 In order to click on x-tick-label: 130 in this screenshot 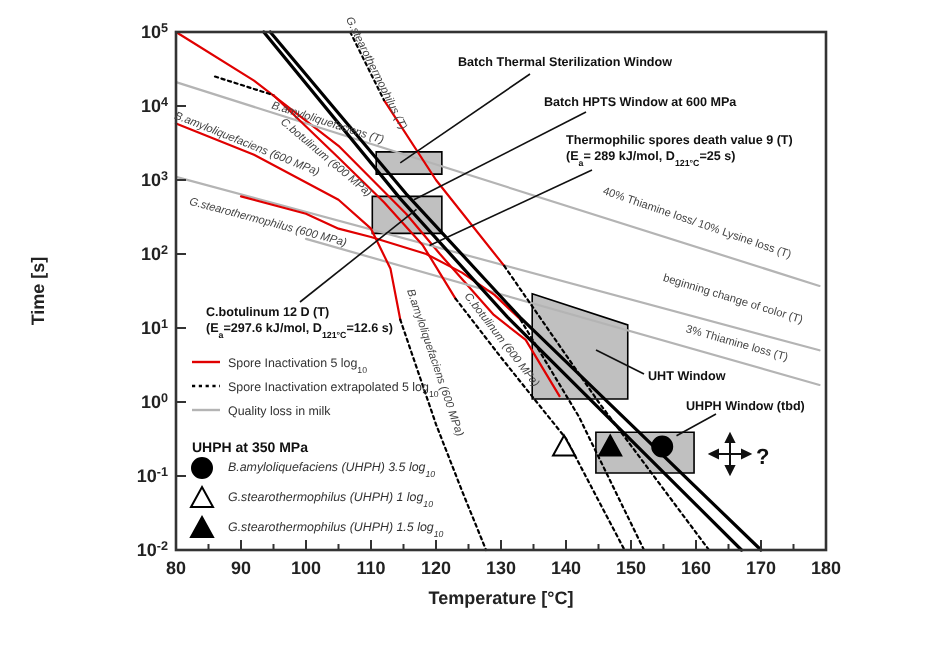, I will do `click(501, 568)`.